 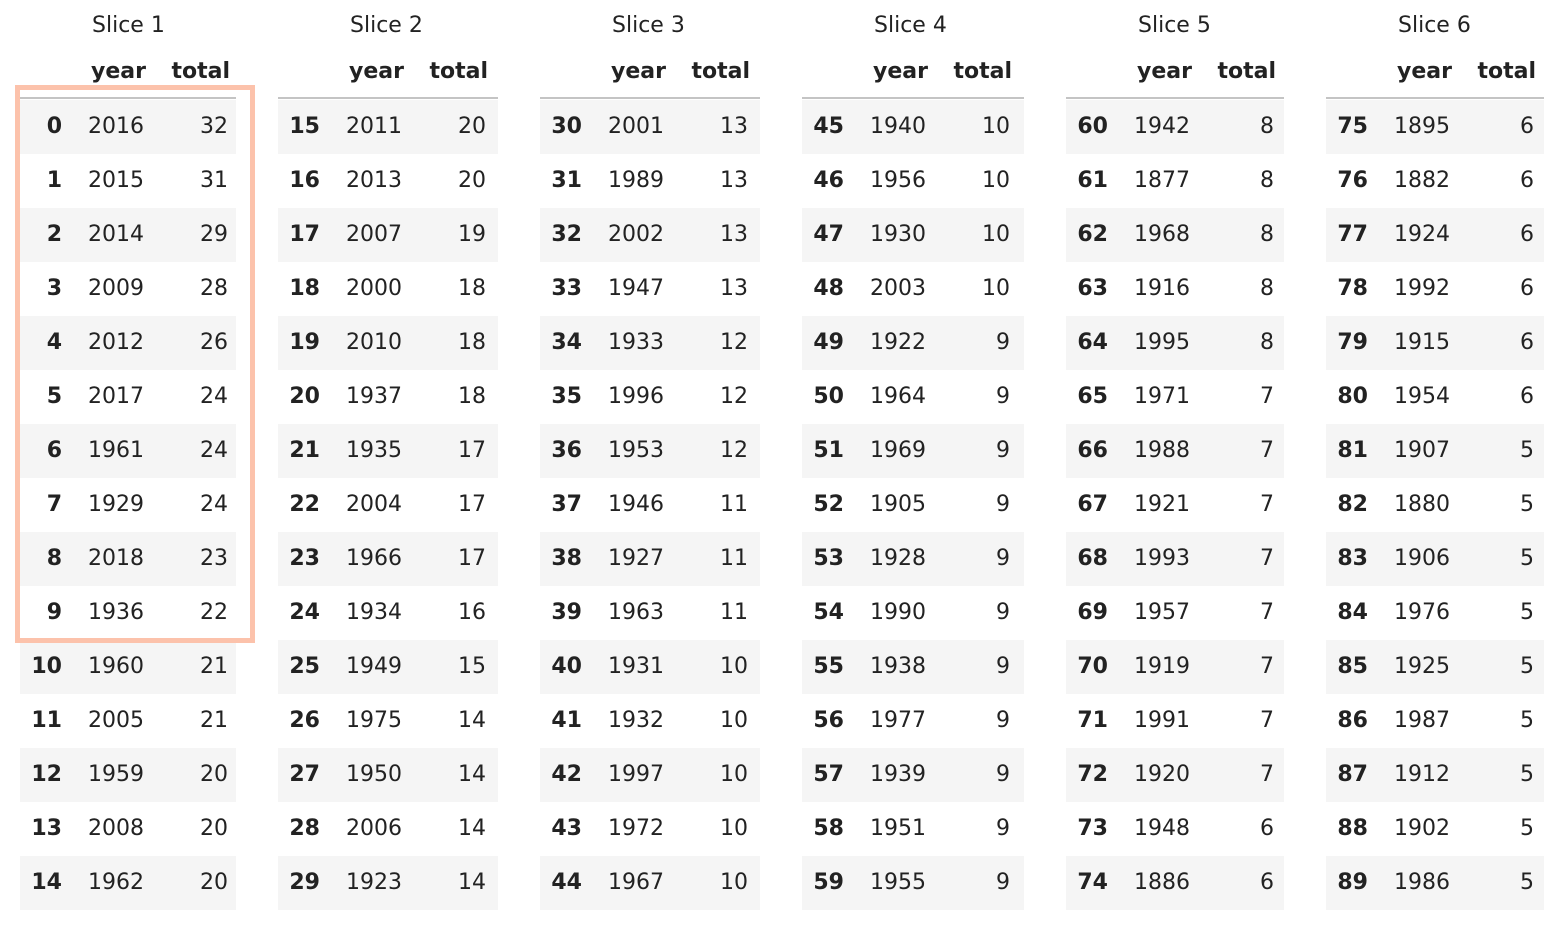 I want to click on row-index: 43, so click(x=566, y=828).